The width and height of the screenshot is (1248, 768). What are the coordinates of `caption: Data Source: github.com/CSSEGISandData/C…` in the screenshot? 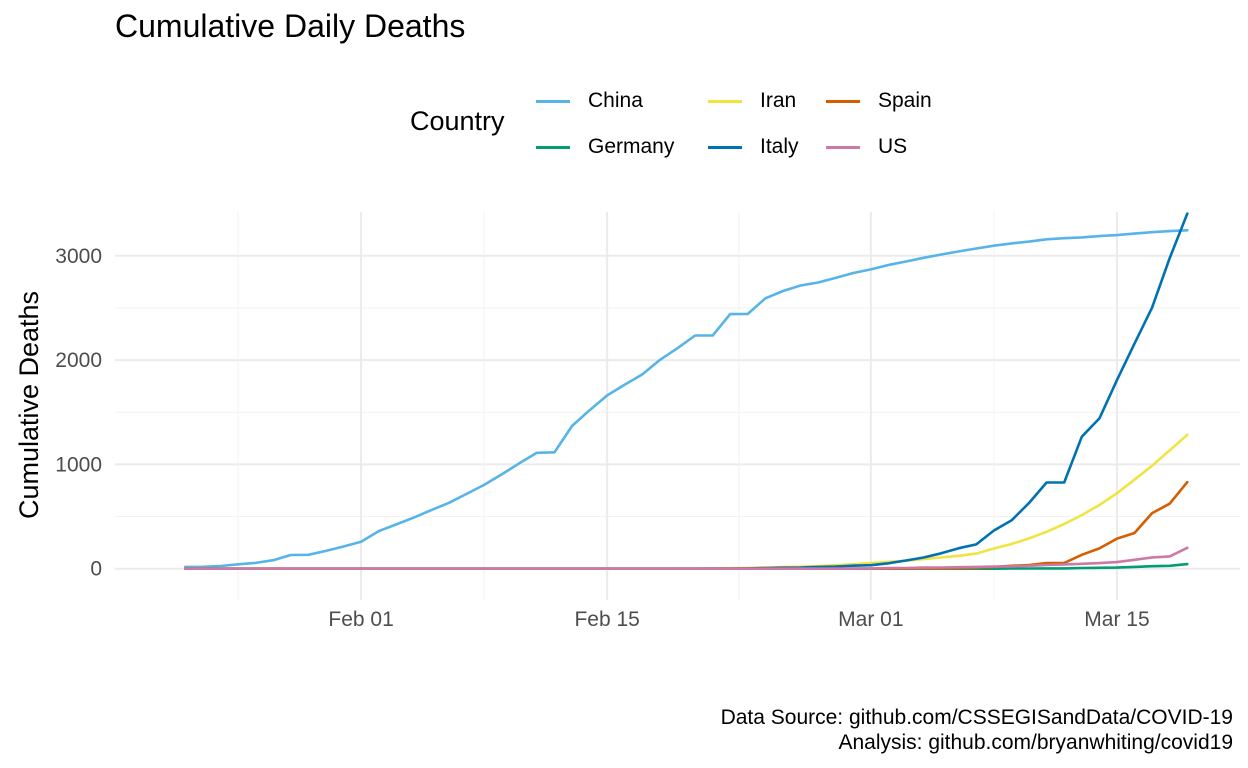 It's located at (977, 730).